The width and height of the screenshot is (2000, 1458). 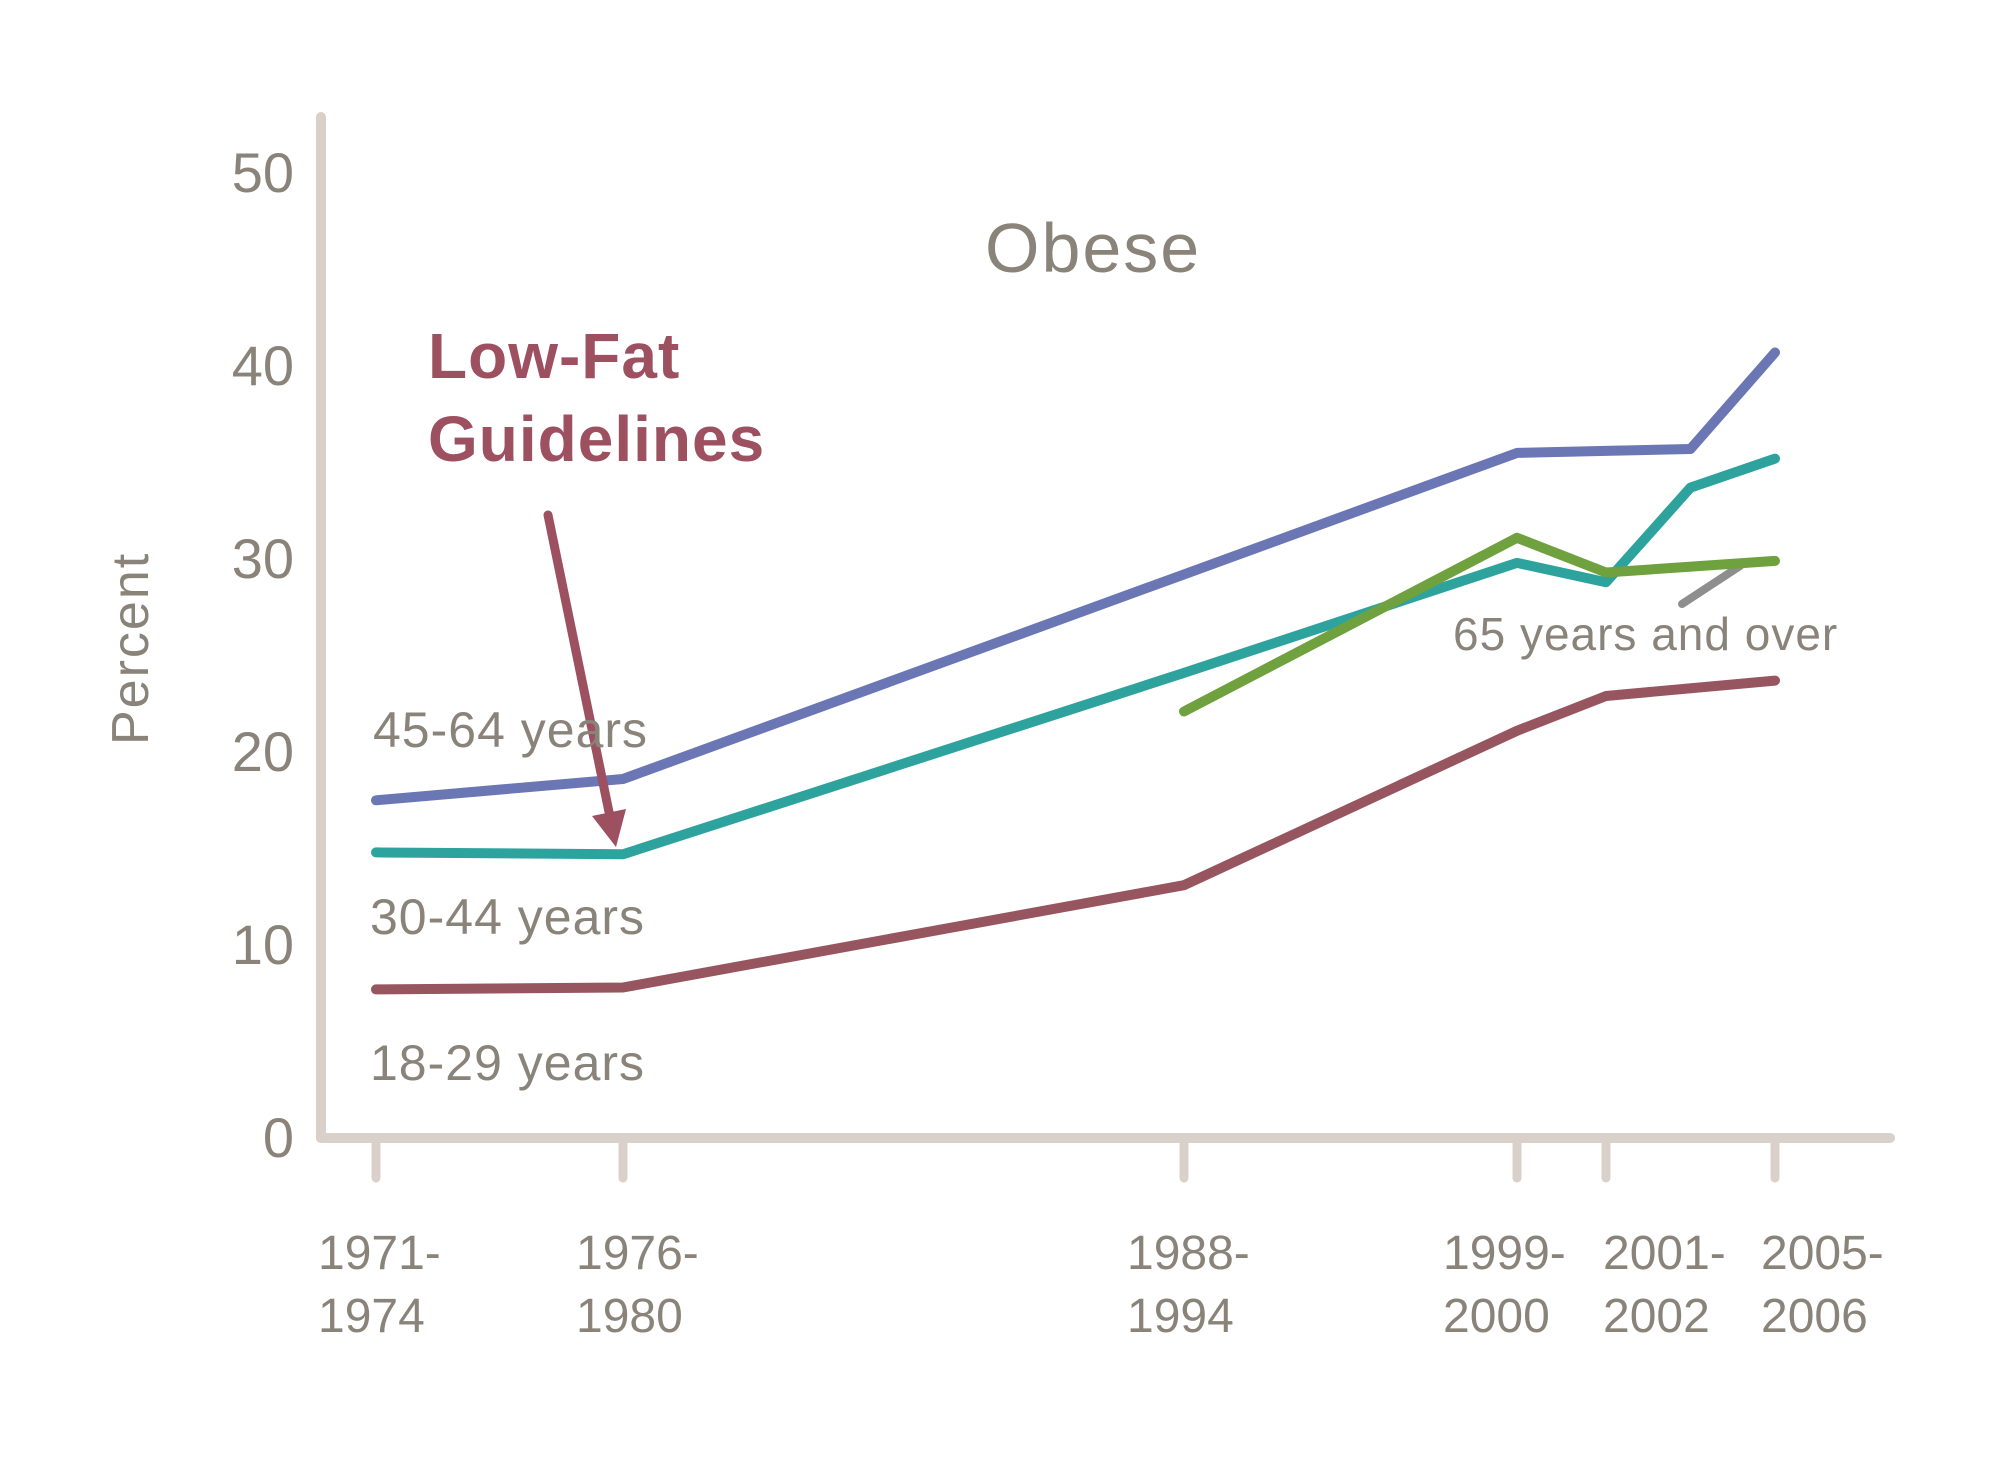 What do you see at coordinates (278, 1137) in the screenshot?
I see `y-tick-label-0: 0` at bounding box center [278, 1137].